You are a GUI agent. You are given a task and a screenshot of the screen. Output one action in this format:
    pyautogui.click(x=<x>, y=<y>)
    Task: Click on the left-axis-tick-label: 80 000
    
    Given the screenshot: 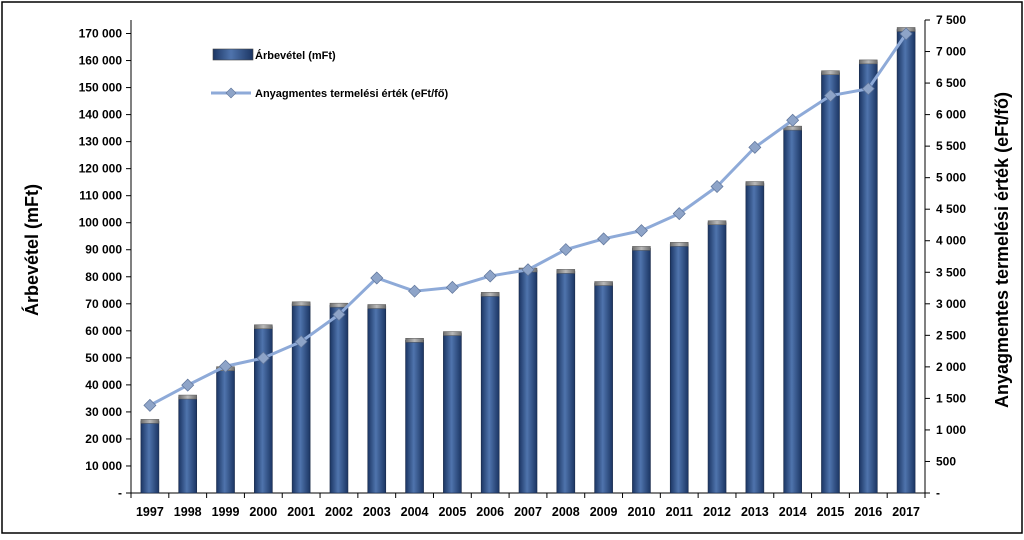 What is the action you would take?
    pyautogui.click(x=103, y=277)
    